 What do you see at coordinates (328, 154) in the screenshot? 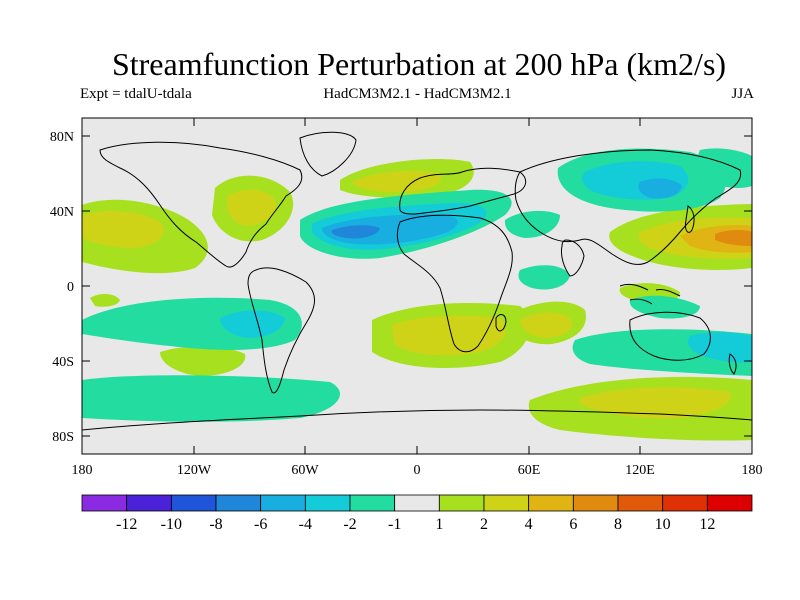
I see `coastline-greenland` at bounding box center [328, 154].